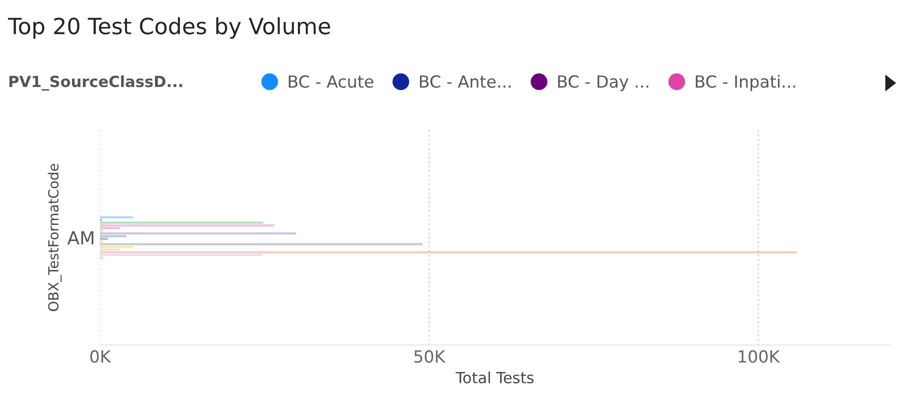 The height and width of the screenshot is (419, 923). Describe the element at coordinates (331, 81) in the screenshot. I see `legend-label: BC - Acute` at that location.